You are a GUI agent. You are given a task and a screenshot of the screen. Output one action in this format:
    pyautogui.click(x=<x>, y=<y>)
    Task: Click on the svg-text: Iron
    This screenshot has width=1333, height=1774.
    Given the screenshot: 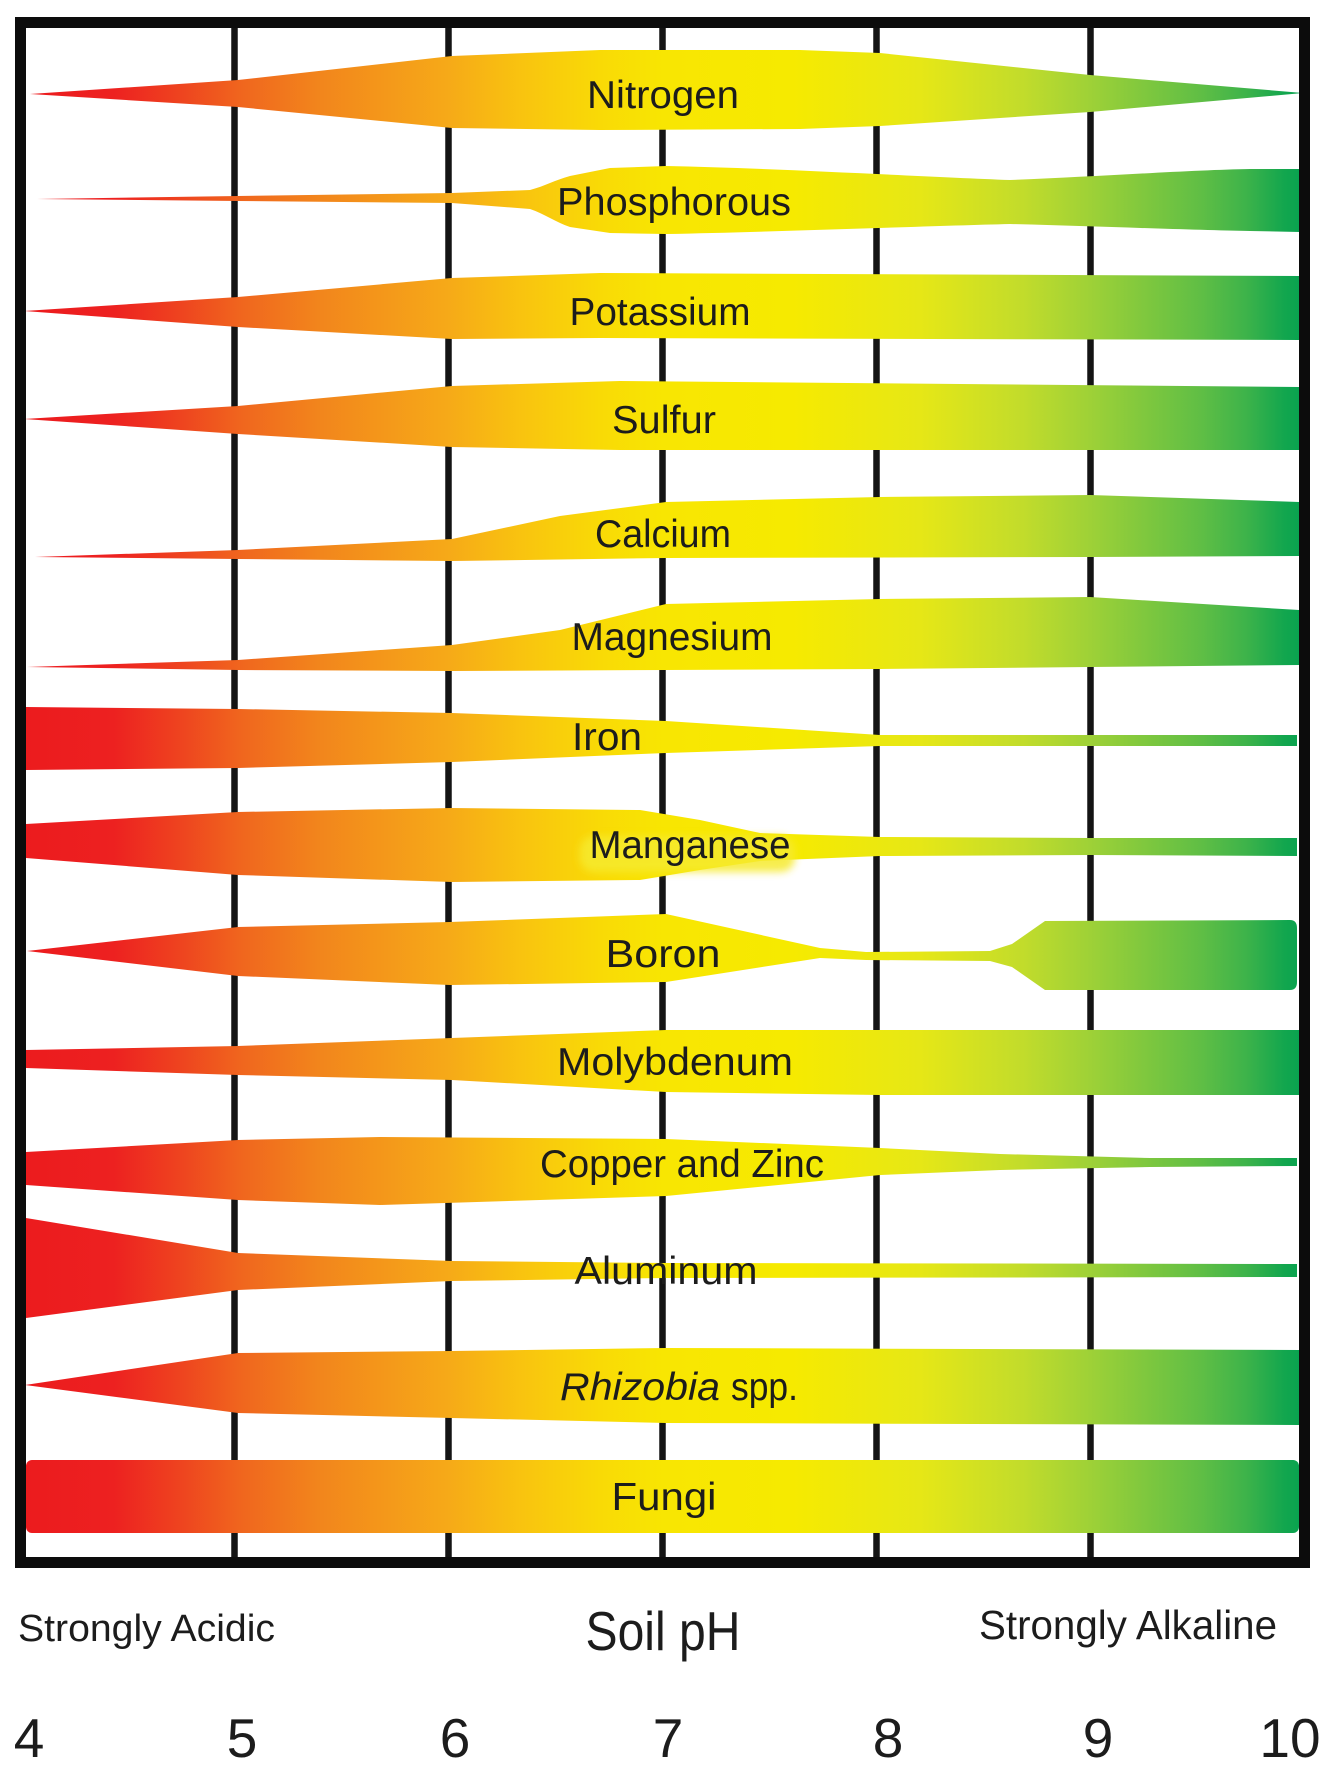 What is the action you would take?
    pyautogui.click(x=607, y=737)
    